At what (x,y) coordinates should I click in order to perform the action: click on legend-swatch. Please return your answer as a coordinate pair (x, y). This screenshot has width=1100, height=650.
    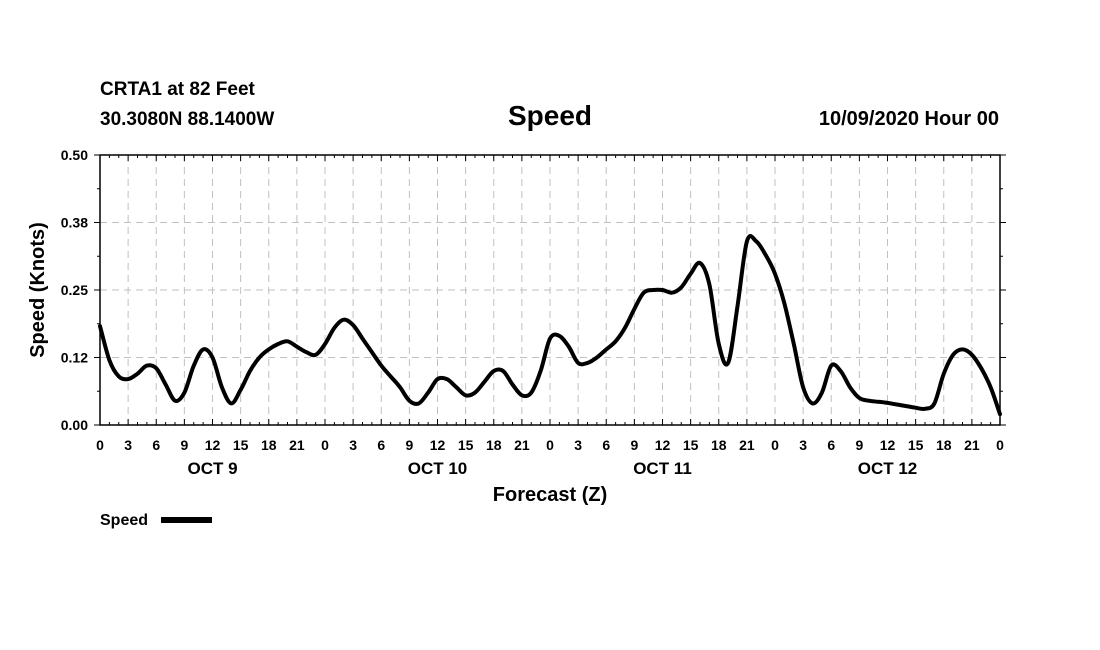
    Looking at the image, I should click on (186, 520).